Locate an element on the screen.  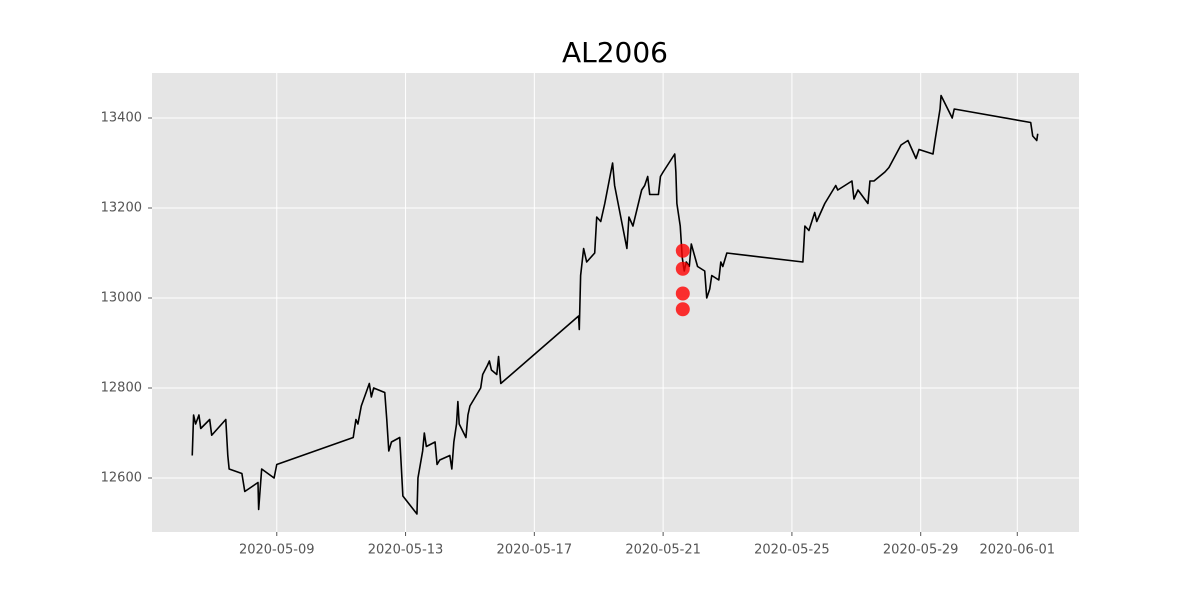
y-tick-label: 13400 is located at coordinates (121, 118).